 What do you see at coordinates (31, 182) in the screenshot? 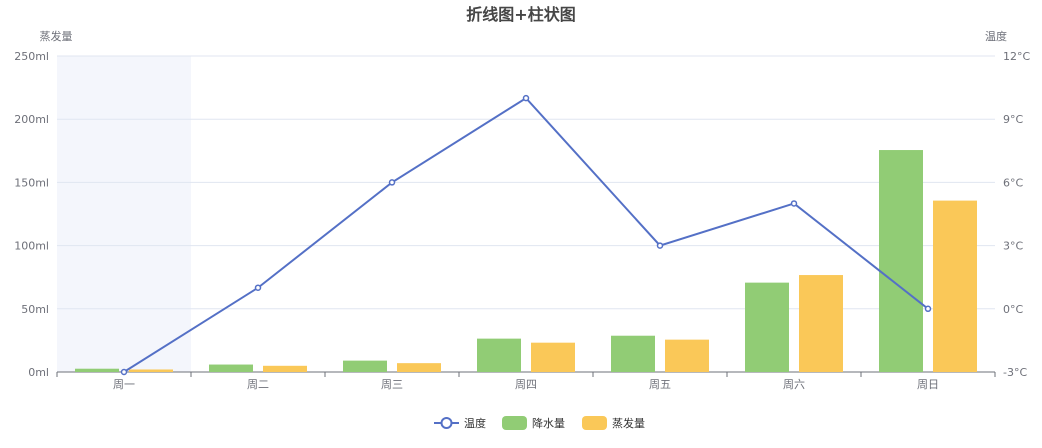
I see `left-tick-label: 150ml` at bounding box center [31, 182].